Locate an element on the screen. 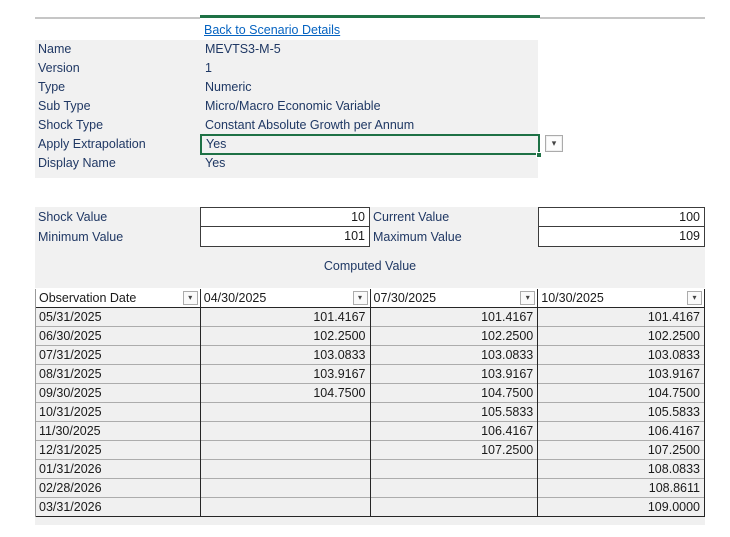 The height and width of the screenshot is (537, 730). field-row-type: Type Numeric is located at coordinates (286, 87).